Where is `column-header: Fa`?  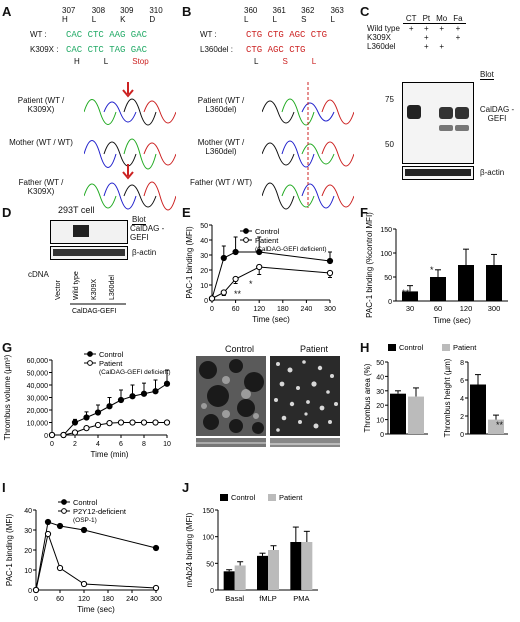 column-header: Fa is located at coordinates (458, 19).